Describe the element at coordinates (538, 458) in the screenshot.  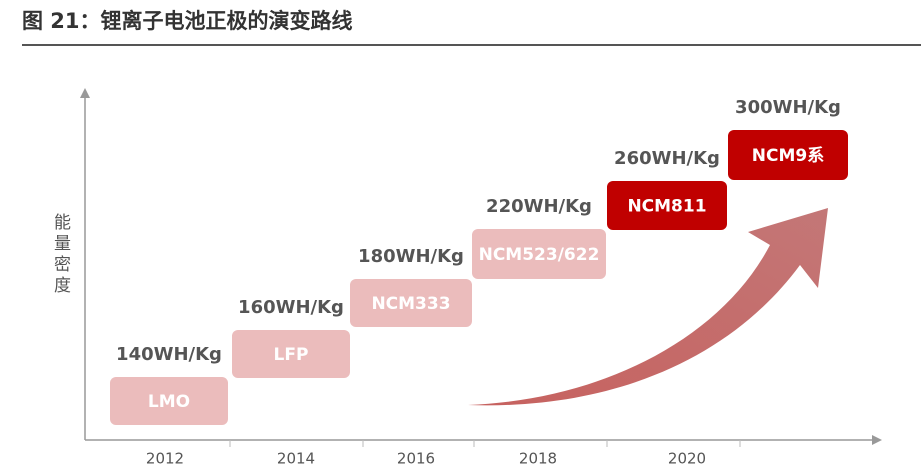
I see `year-label: 2018` at that location.